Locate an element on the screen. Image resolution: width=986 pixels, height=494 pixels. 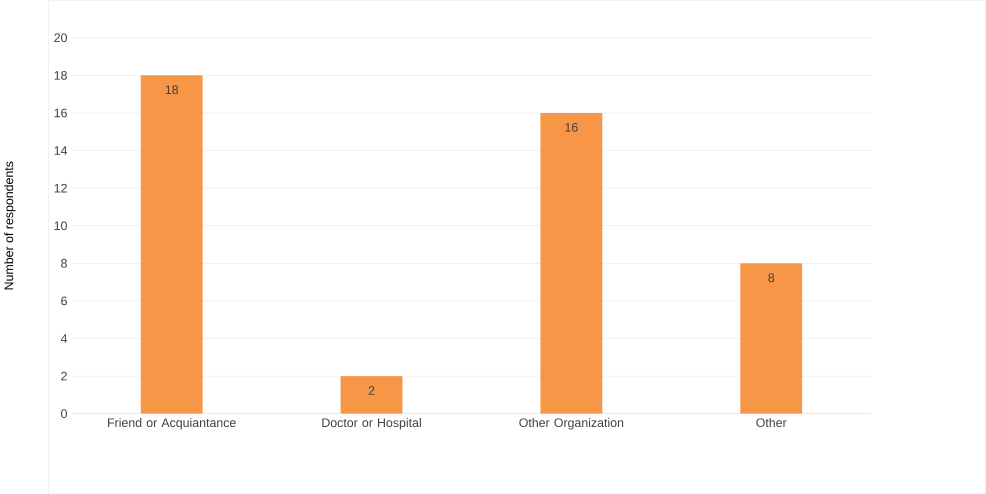
x-tick-label: Friend or Acquiantance is located at coordinates (172, 424).